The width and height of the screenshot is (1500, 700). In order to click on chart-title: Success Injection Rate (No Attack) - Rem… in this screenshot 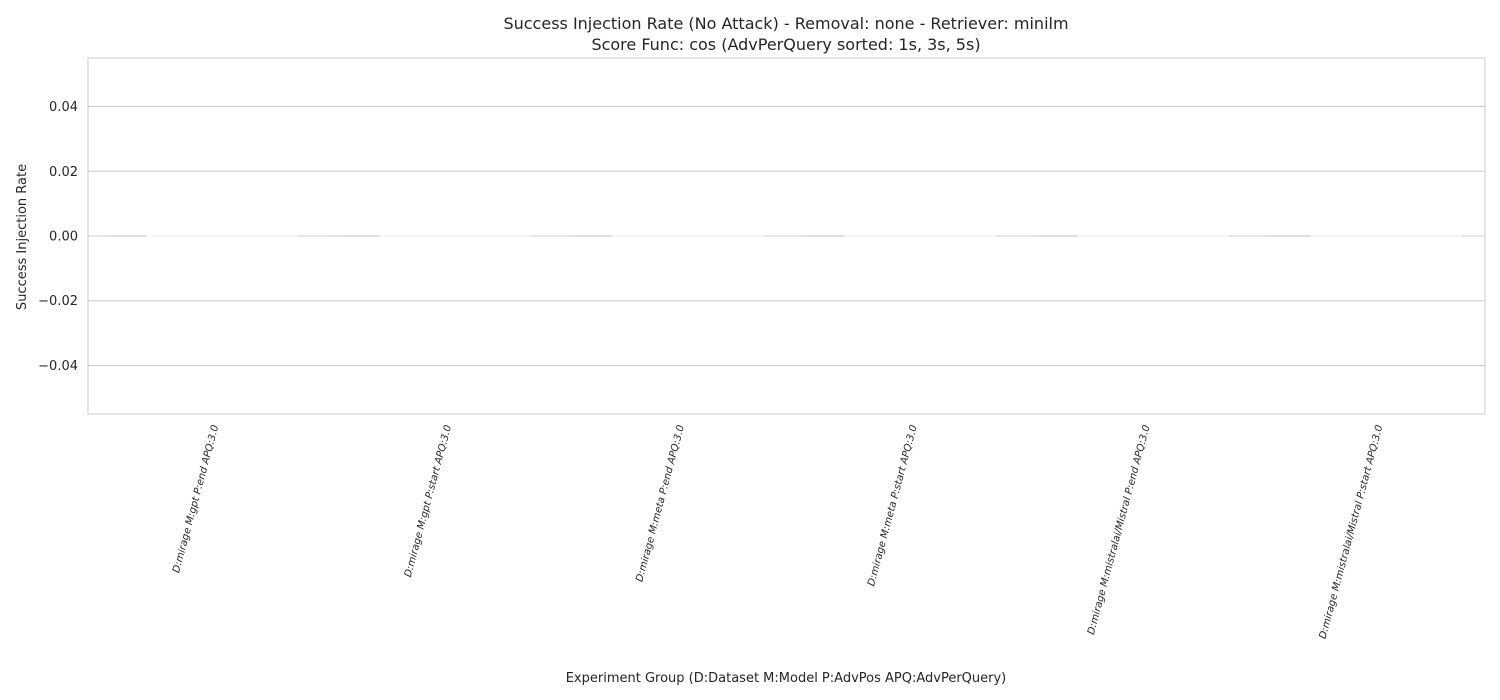, I will do `click(785, 23)`.